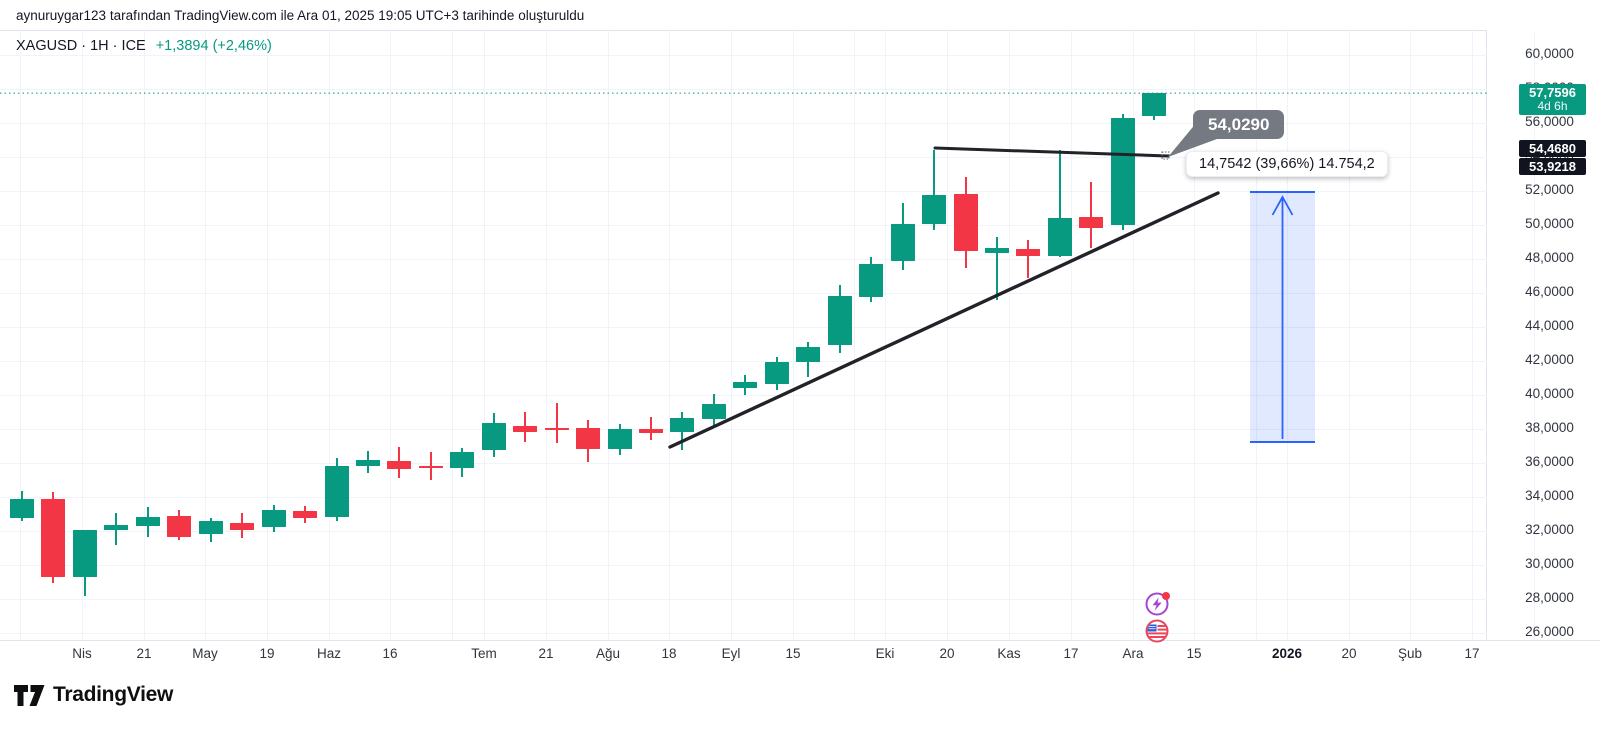  I want to click on symbol-change: +1,3894 (+2,46%), so click(213, 46).